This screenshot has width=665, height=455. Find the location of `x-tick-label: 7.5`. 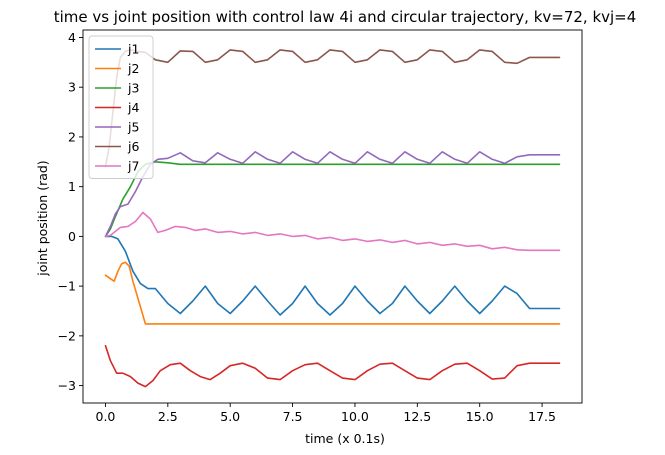

x-tick-label: 7.5 is located at coordinates (293, 416).